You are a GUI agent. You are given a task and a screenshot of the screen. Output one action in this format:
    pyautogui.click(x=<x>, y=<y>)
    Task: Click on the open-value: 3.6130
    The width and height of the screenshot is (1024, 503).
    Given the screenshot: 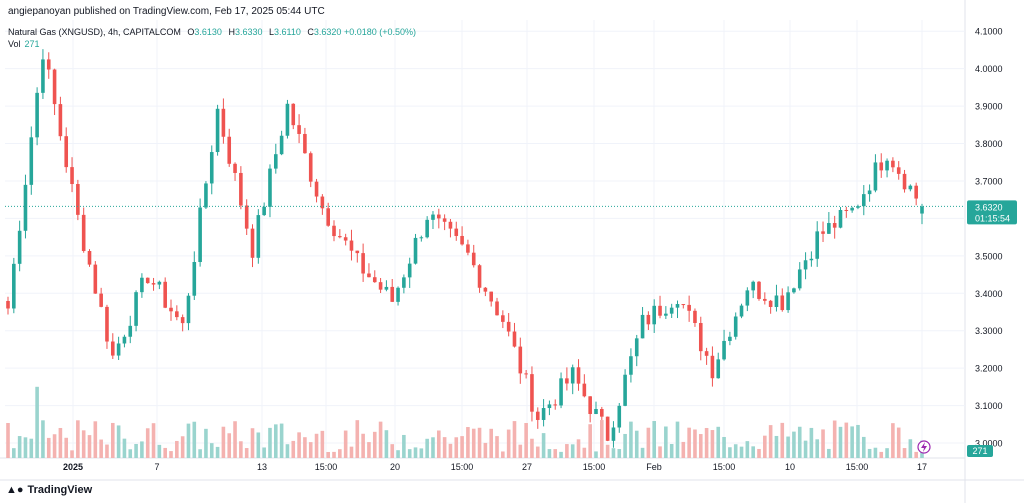 What is the action you would take?
    pyautogui.click(x=208, y=32)
    